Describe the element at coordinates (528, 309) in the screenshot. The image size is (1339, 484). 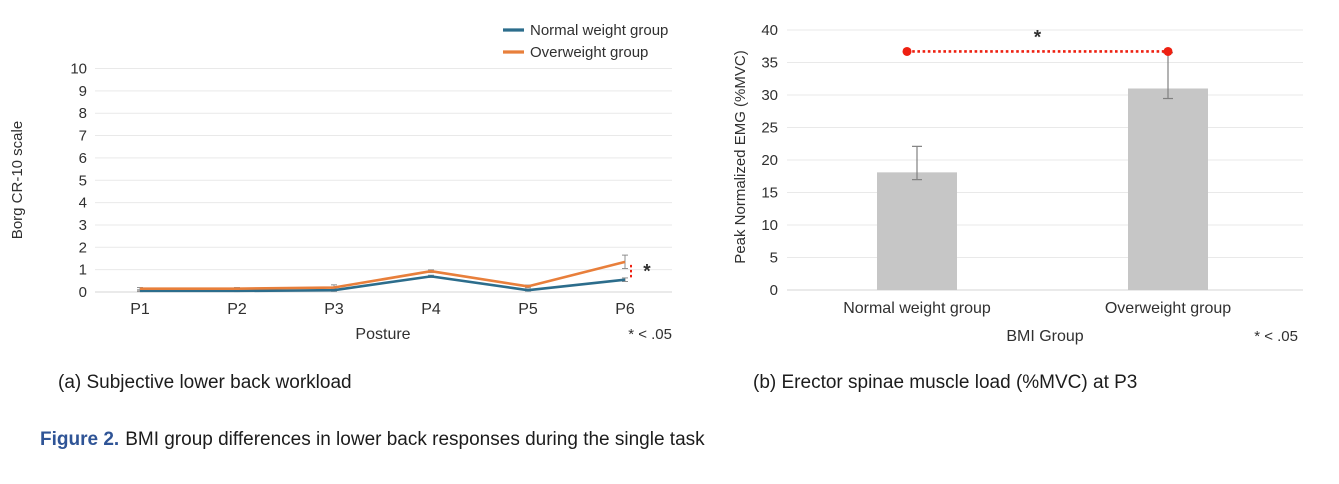
I see `x-tick-label: P5` at that location.